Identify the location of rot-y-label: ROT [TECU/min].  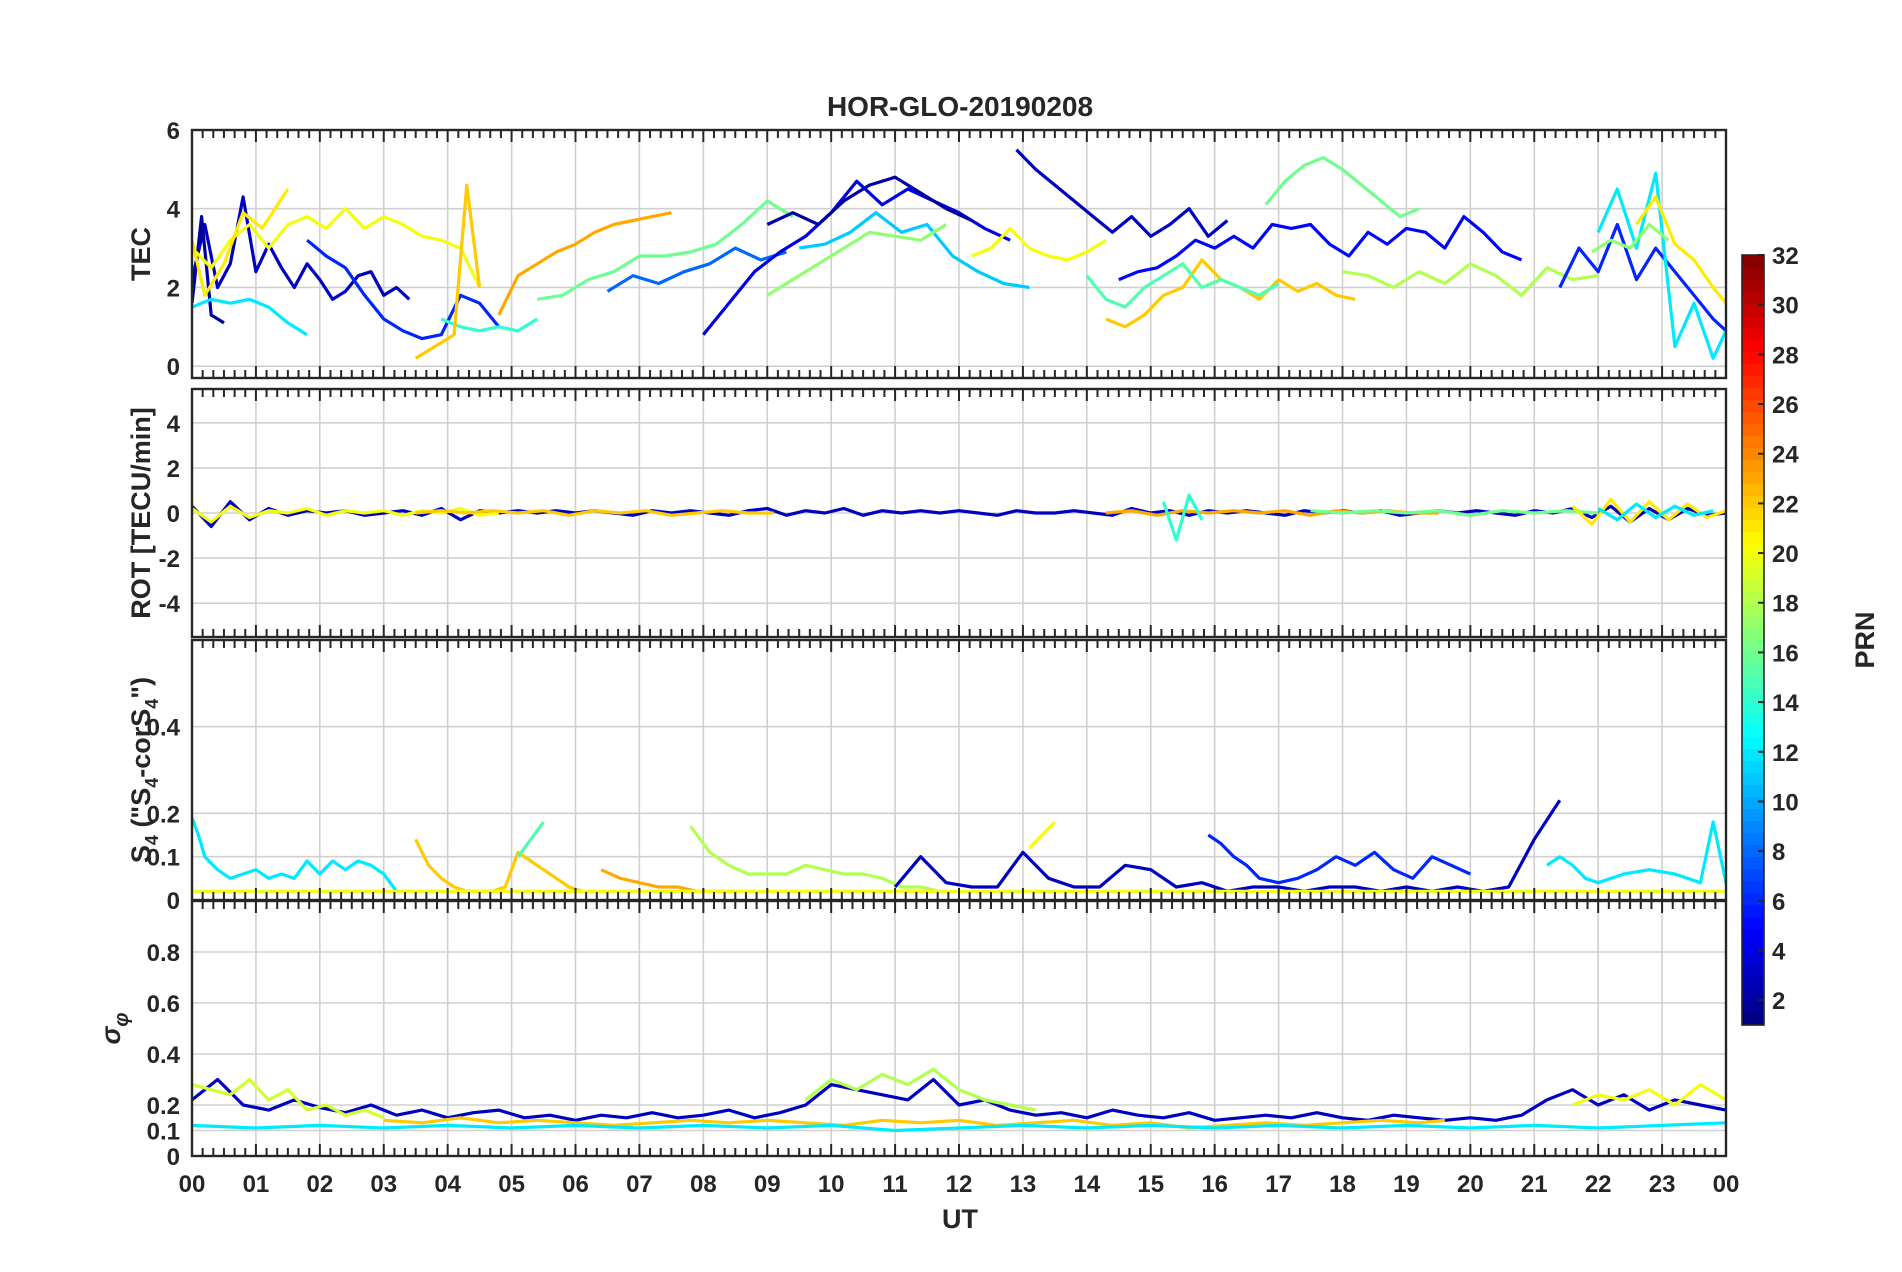
(141, 512).